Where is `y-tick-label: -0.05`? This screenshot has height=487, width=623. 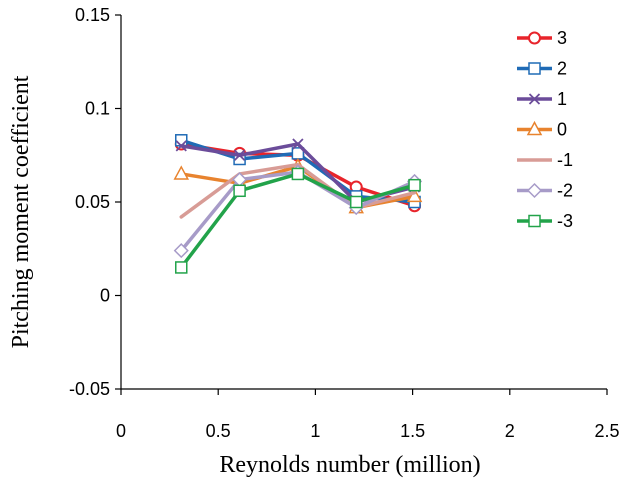 y-tick-label: -0.05 is located at coordinates (89, 389).